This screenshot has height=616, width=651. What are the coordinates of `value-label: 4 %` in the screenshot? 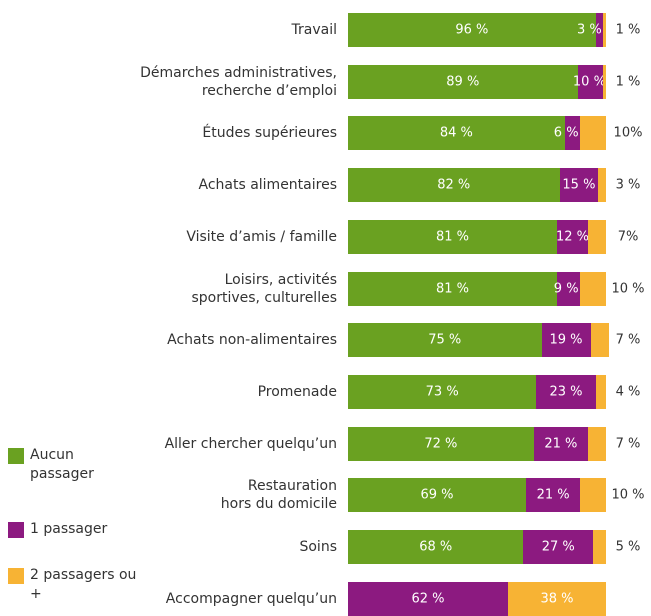 It's located at (628, 392).